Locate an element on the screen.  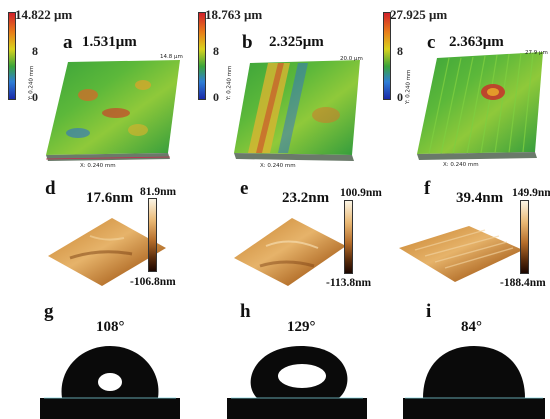
colorbar-mid-b: 8 is located at coordinates (216, 51).